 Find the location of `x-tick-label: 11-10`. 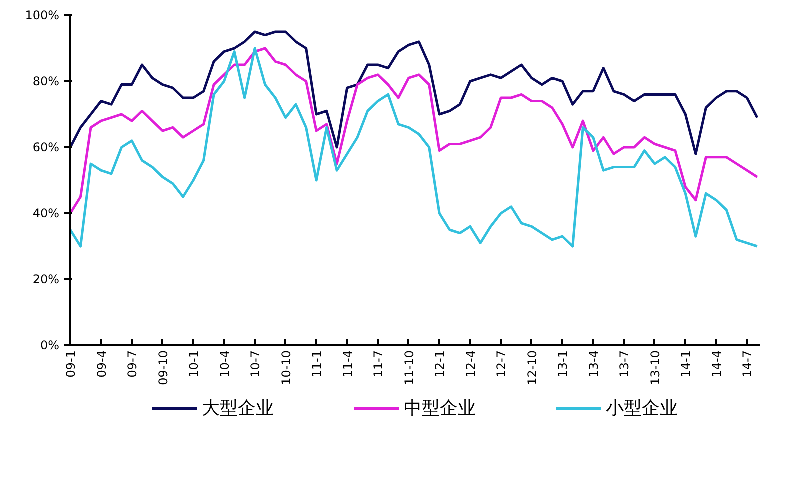

x-tick-label: 11-10 is located at coordinates (409, 368).